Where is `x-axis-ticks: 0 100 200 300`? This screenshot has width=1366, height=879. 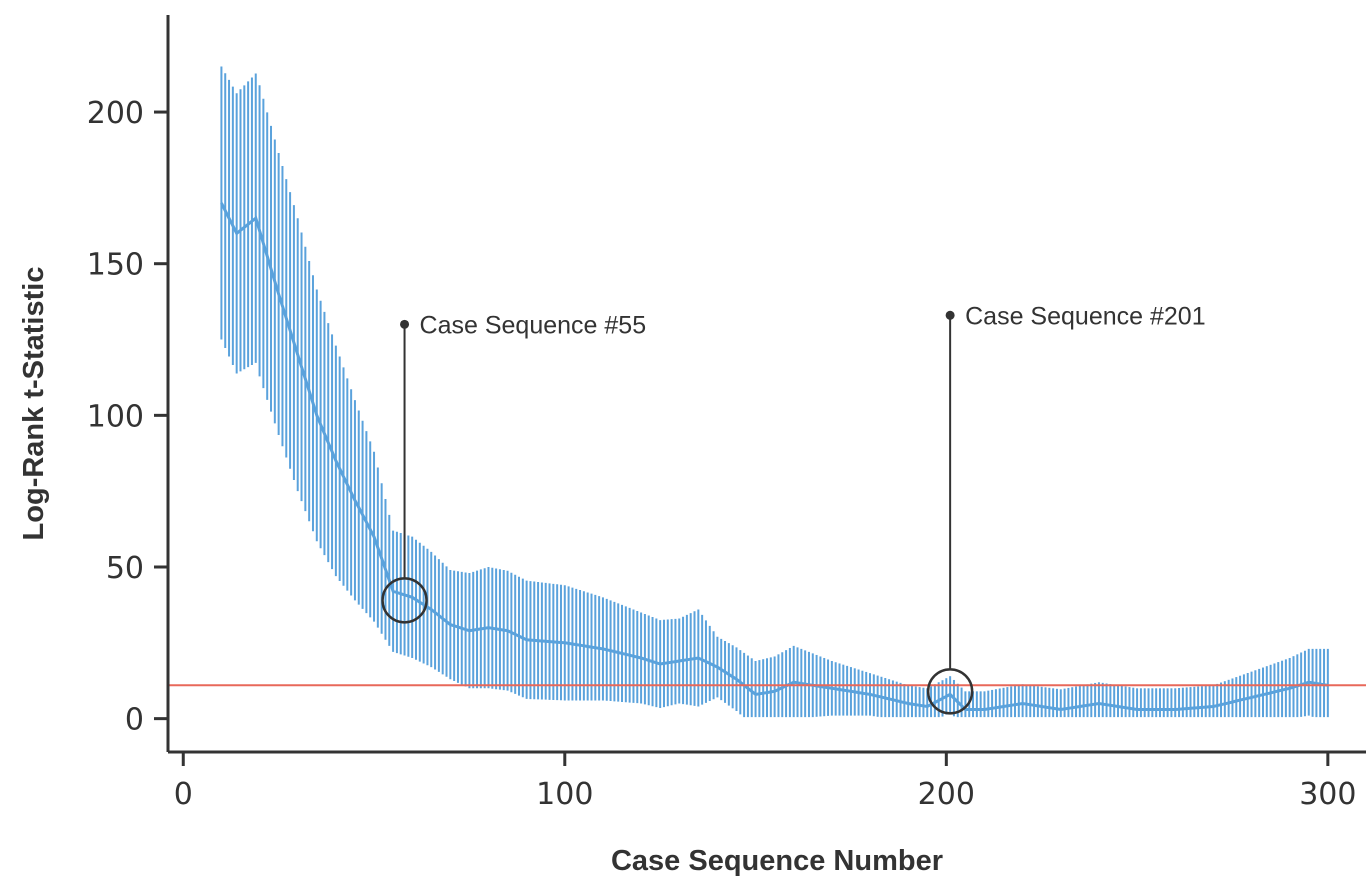
x-axis-ticks: 0 100 200 300 is located at coordinates (765, 782).